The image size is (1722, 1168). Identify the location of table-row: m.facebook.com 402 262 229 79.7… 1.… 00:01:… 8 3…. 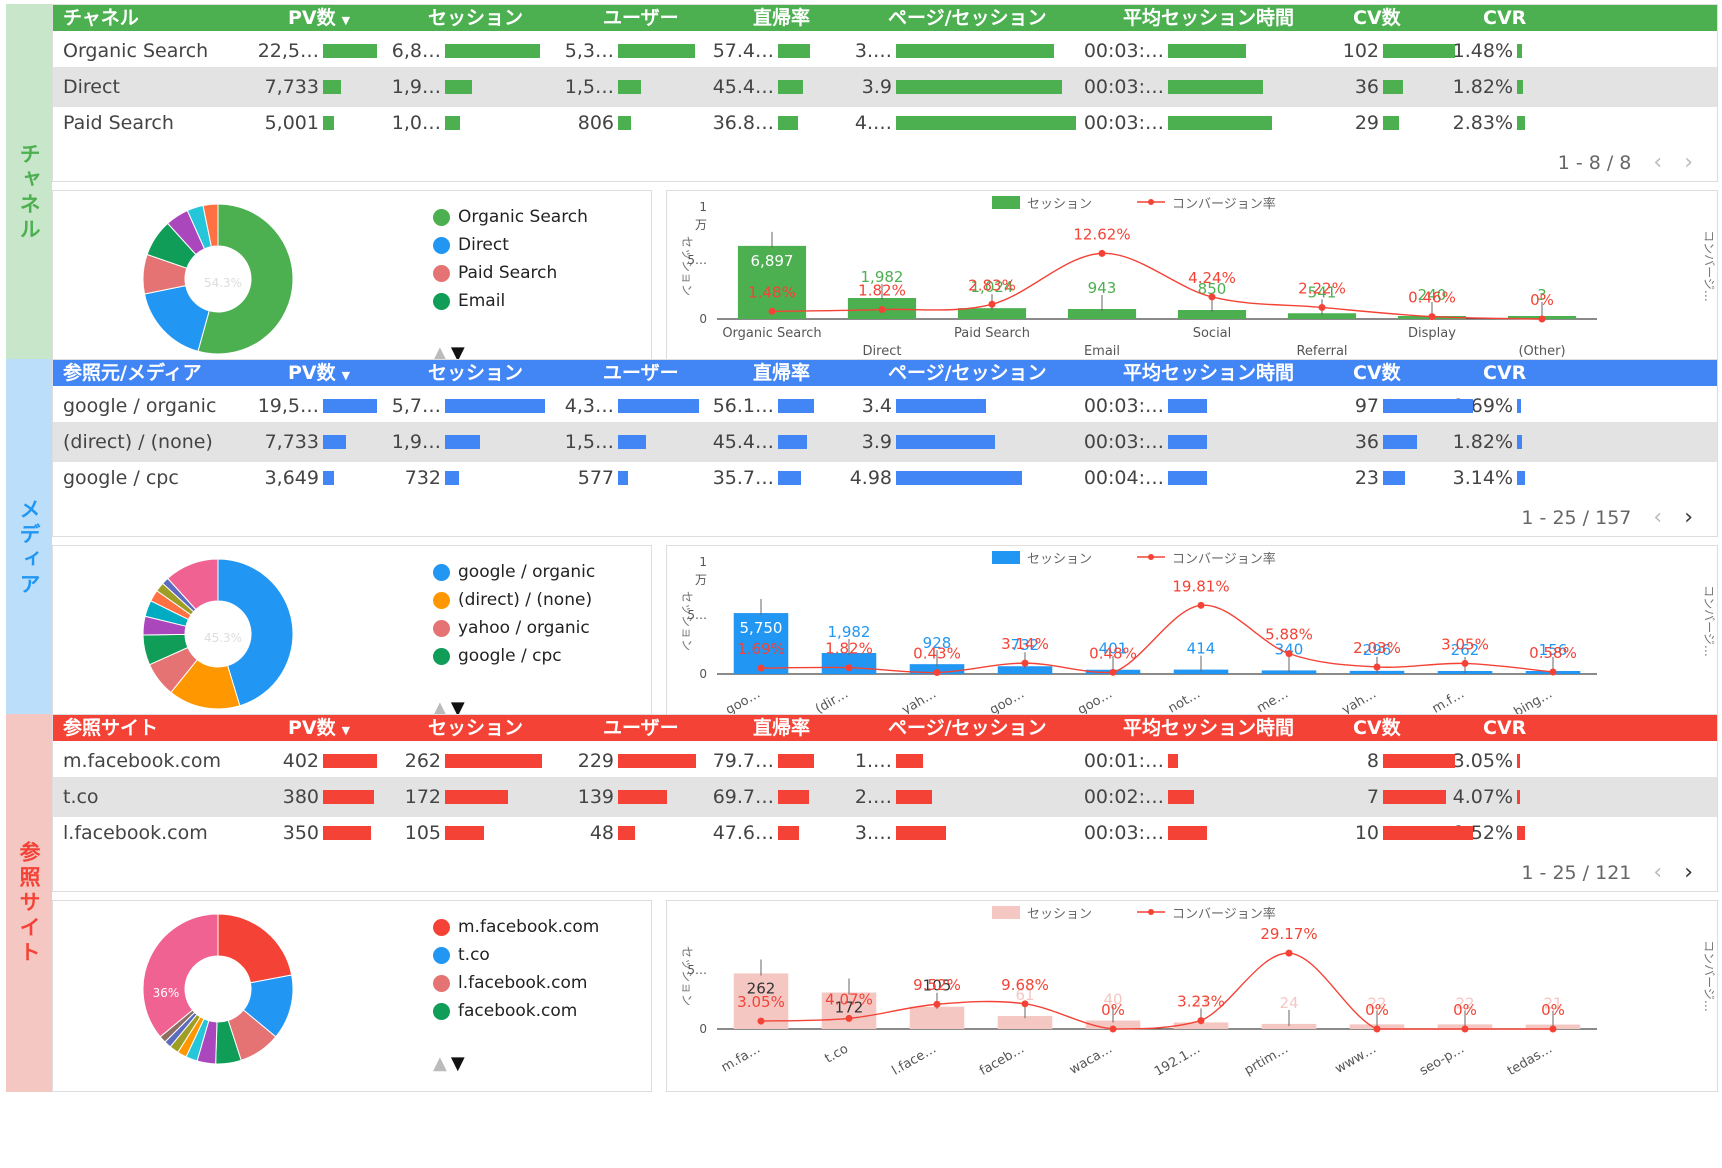
(885, 761).